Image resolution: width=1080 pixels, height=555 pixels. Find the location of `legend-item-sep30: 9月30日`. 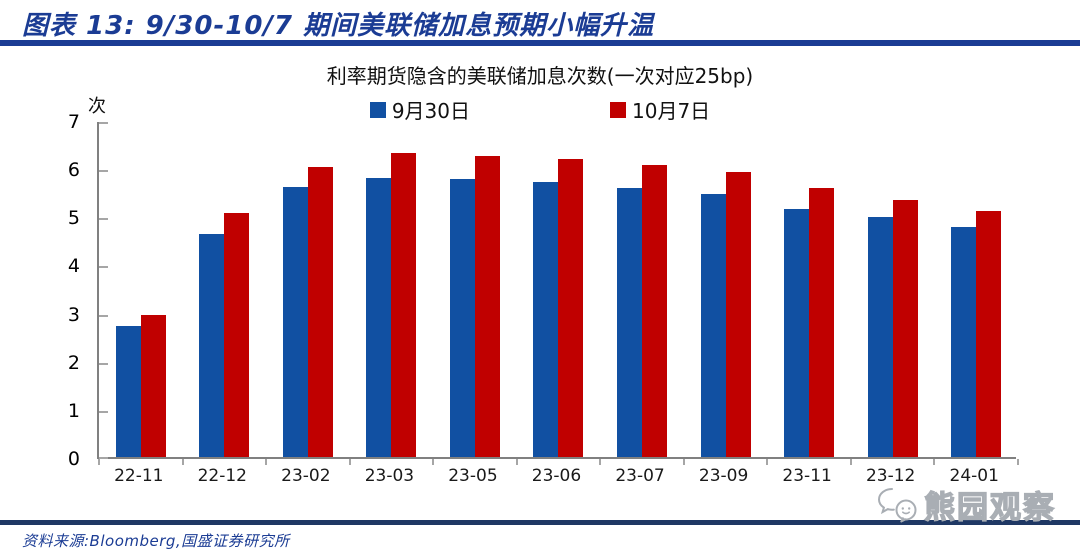

legend-item-sep30: 9月30日 is located at coordinates (419, 109).